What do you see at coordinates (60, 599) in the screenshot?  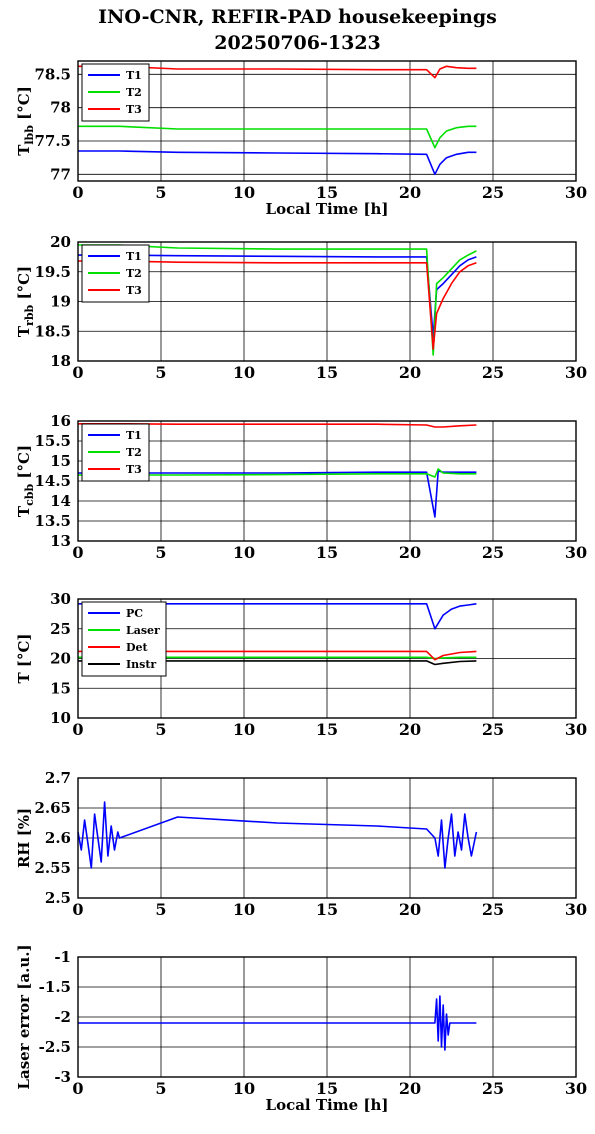 I see `y-tick-label: 30` at bounding box center [60, 599].